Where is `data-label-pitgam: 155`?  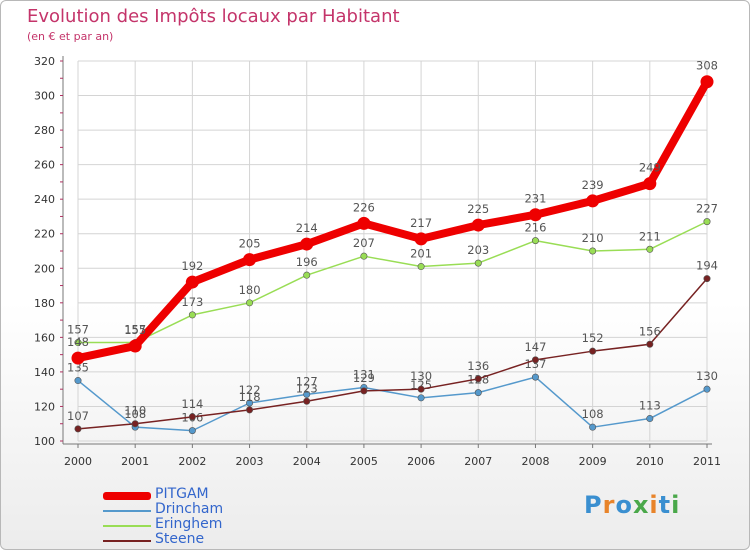
data-label-pitgam: 155 is located at coordinates (135, 330).